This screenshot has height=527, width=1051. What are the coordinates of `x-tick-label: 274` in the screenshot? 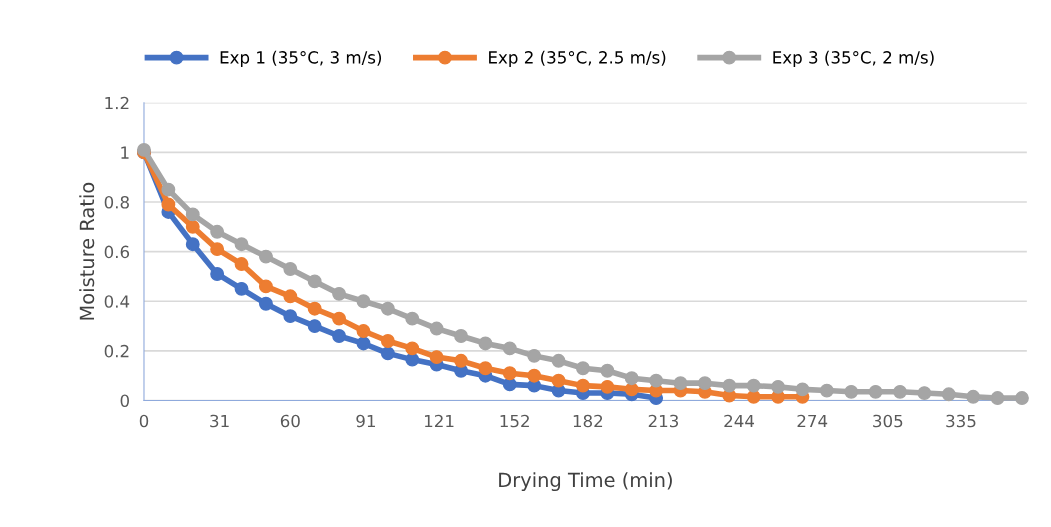 It's located at (812, 421).